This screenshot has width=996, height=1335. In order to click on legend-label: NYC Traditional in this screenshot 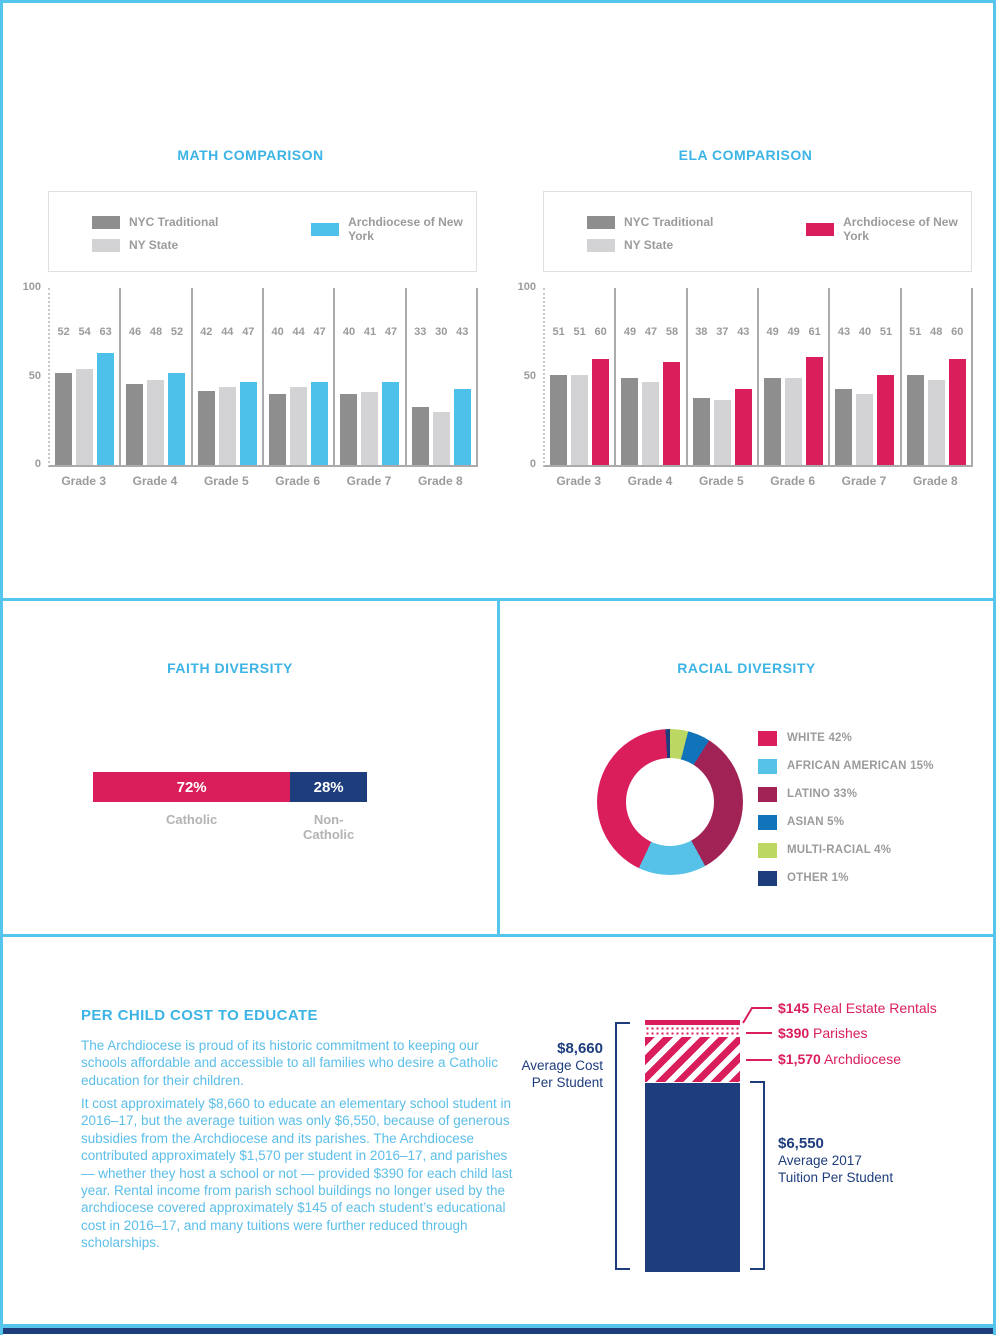, I will do `click(174, 222)`.